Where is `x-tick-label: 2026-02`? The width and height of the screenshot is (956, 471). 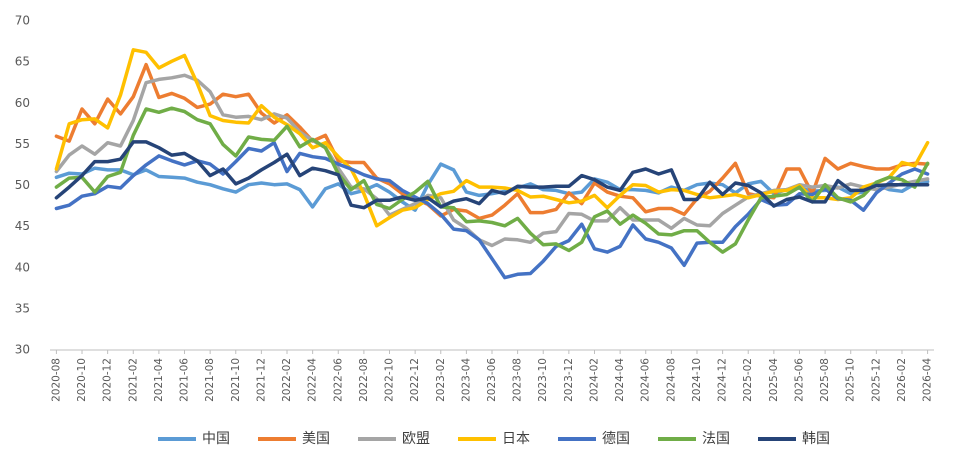
x-tick-label: 2026-02 is located at coordinates (902, 380).